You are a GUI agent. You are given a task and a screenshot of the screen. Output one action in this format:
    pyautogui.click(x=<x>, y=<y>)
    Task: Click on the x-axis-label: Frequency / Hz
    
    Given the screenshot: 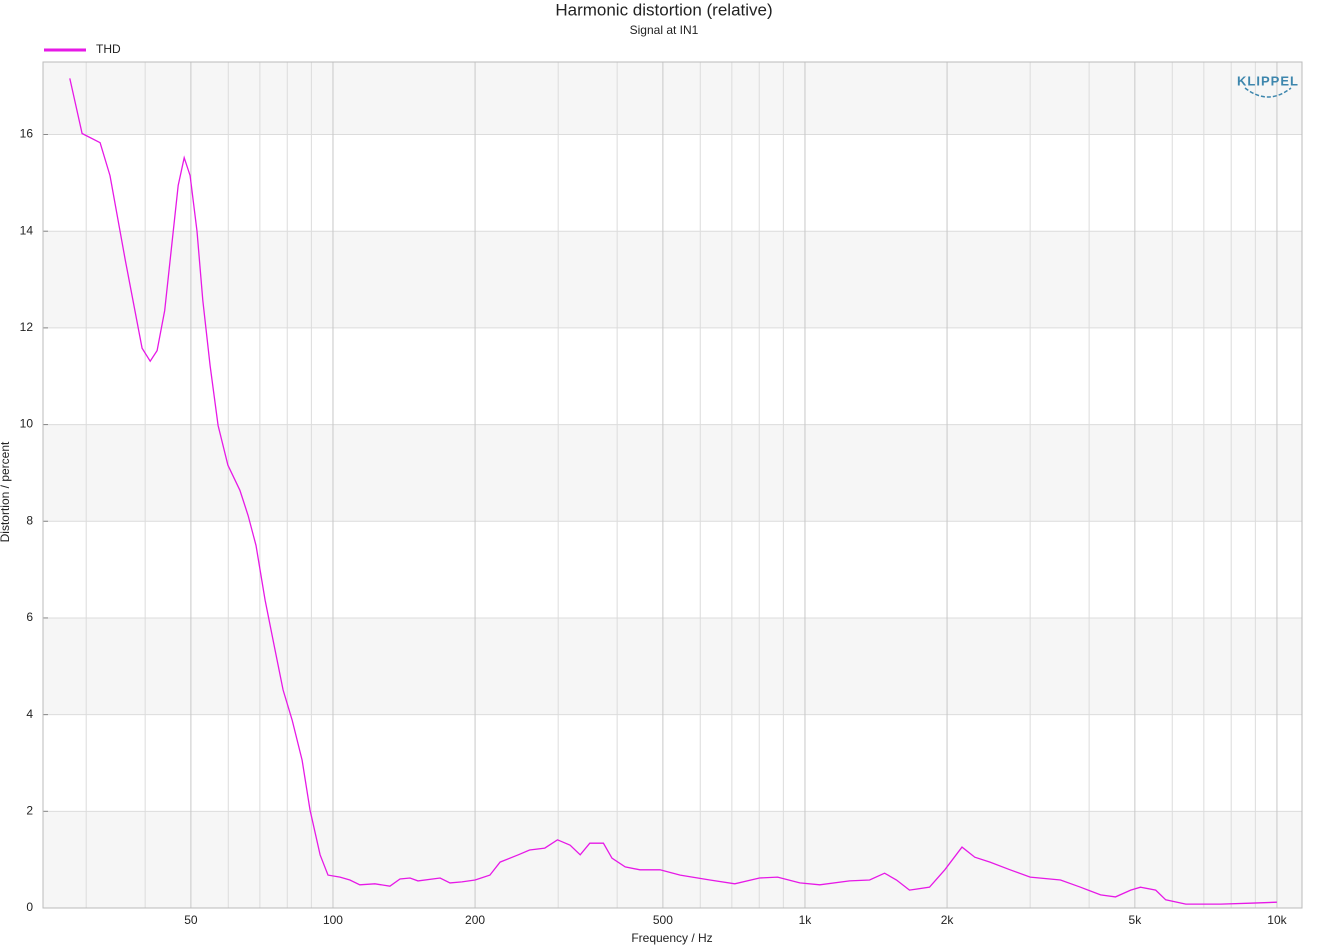 What is the action you would take?
    pyautogui.click(x=671, y=938)
    